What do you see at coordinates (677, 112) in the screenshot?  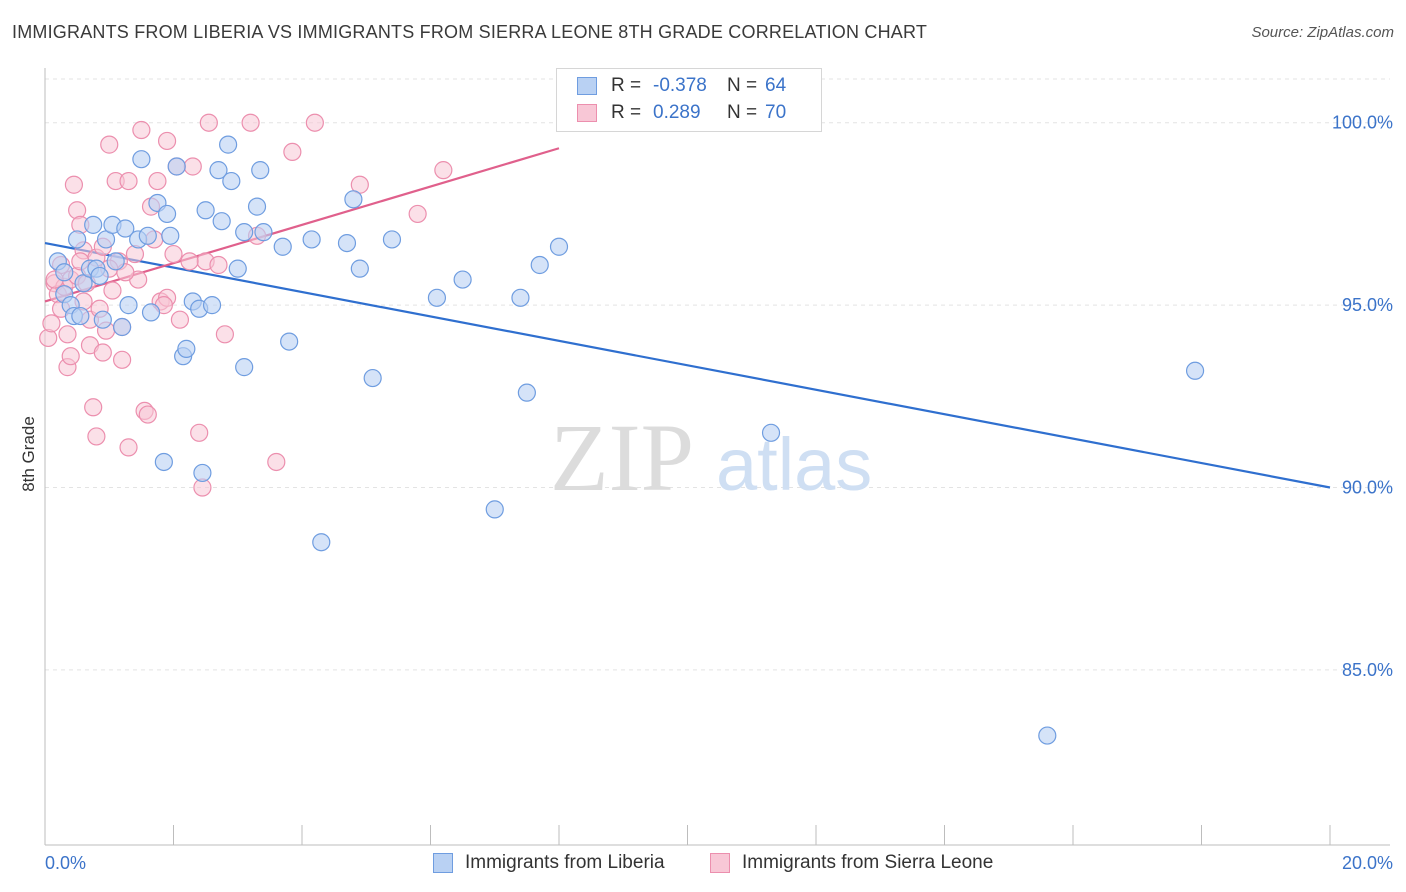 I see `legend-r-value-sierra: 0.289` at bounding box center [677, 112].